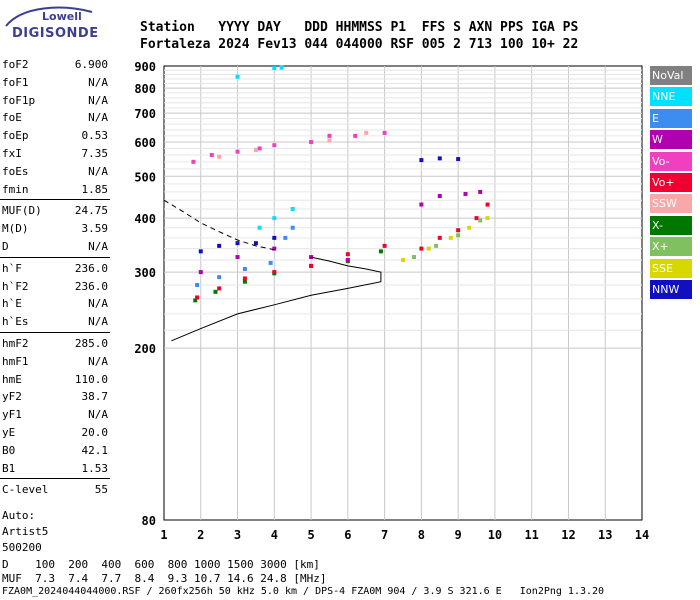 This screenshot has height=600, width=700. I want to click on param-value: 1.53, so click(95, 468).